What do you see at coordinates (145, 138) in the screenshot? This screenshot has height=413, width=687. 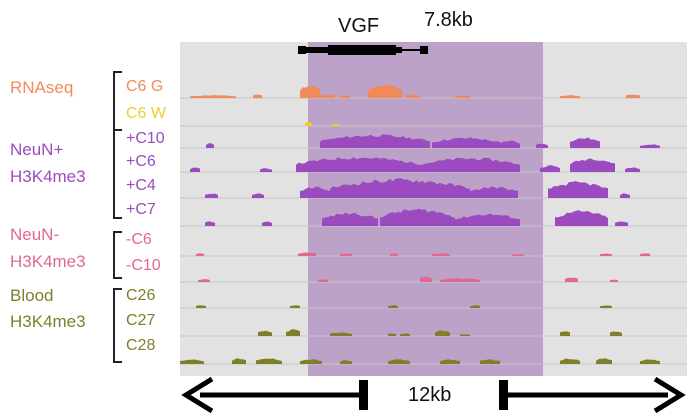 I see `track-label: +C10` at bounding box center [145, 138].